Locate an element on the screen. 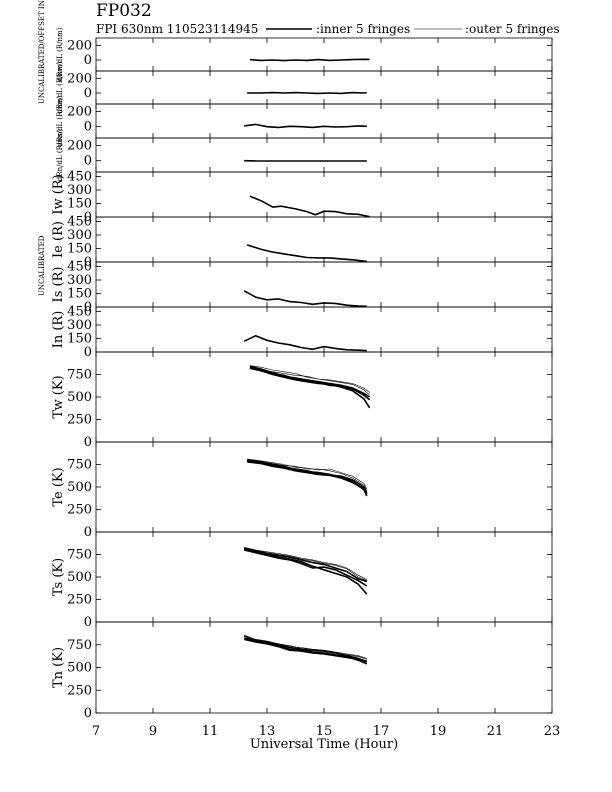 The height and width of the screenshot is (792, 612). x-tick-label: 21 is located at coordinates (495, 731).